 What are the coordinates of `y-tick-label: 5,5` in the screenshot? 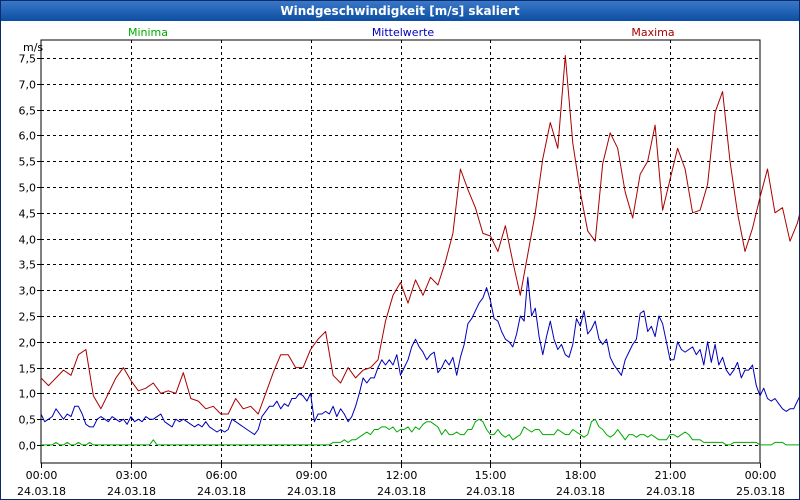 It's located at (28, 162).